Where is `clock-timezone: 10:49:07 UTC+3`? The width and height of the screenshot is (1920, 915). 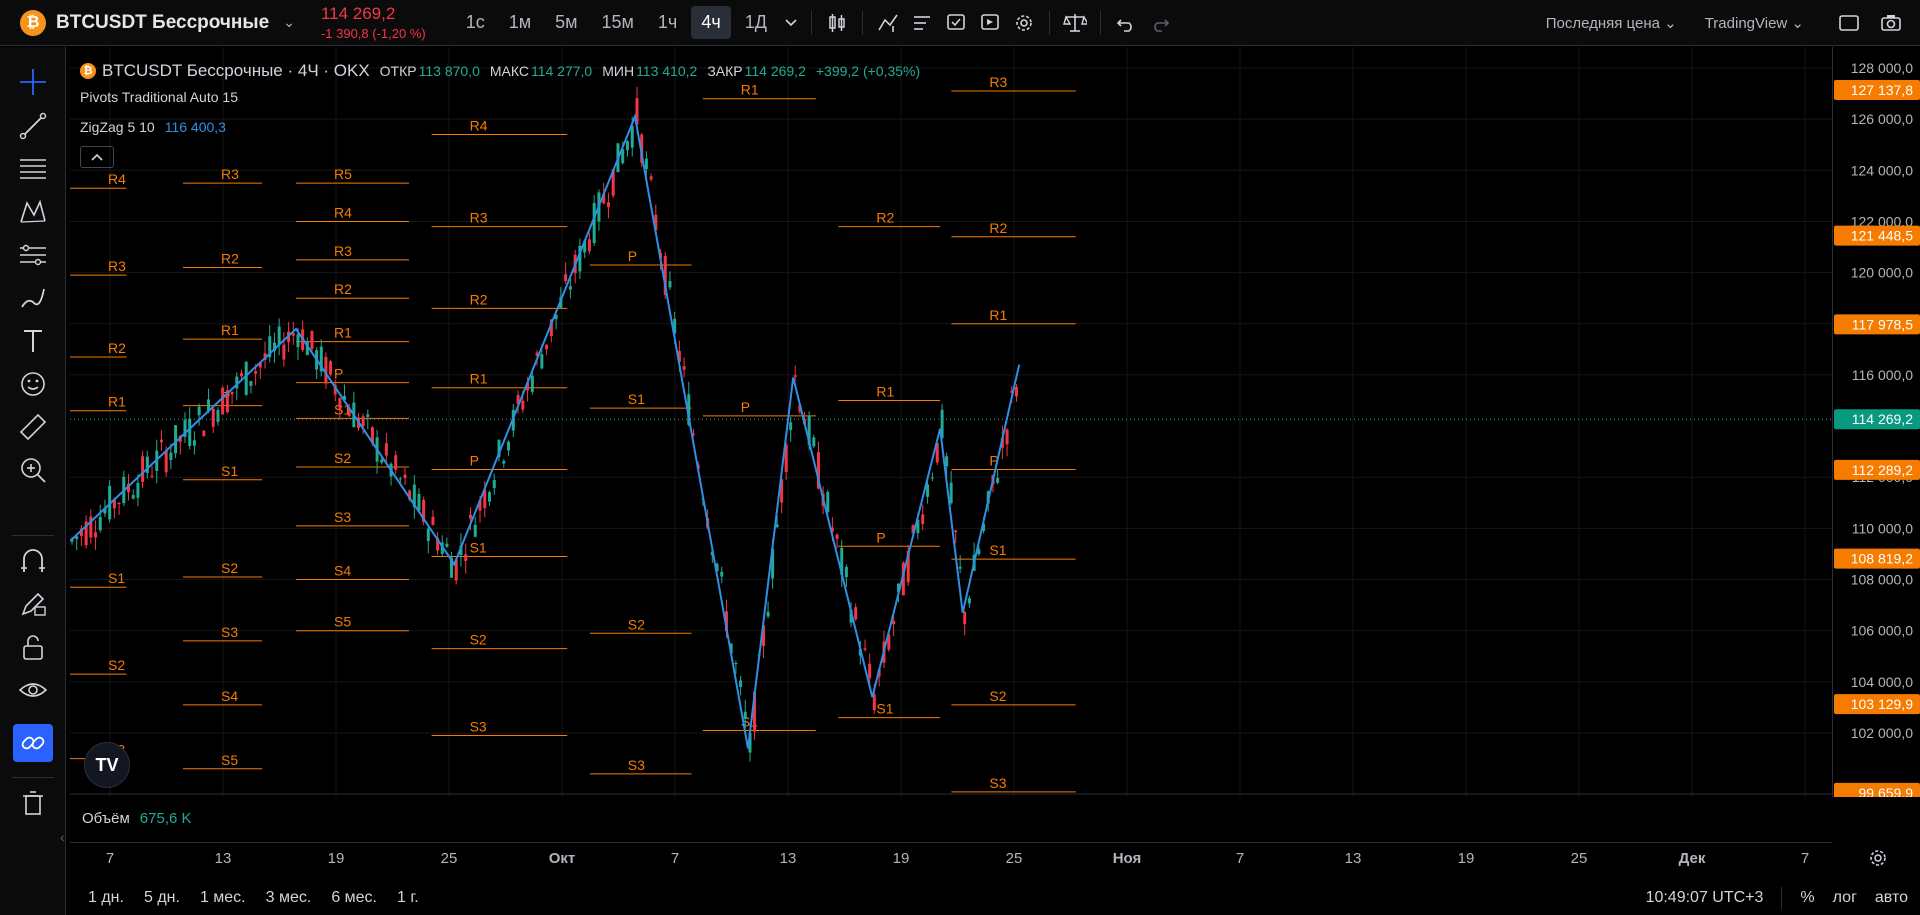 clock-timezone: 10:49:07 UTC+3 is located at coordinates (1704, 897).